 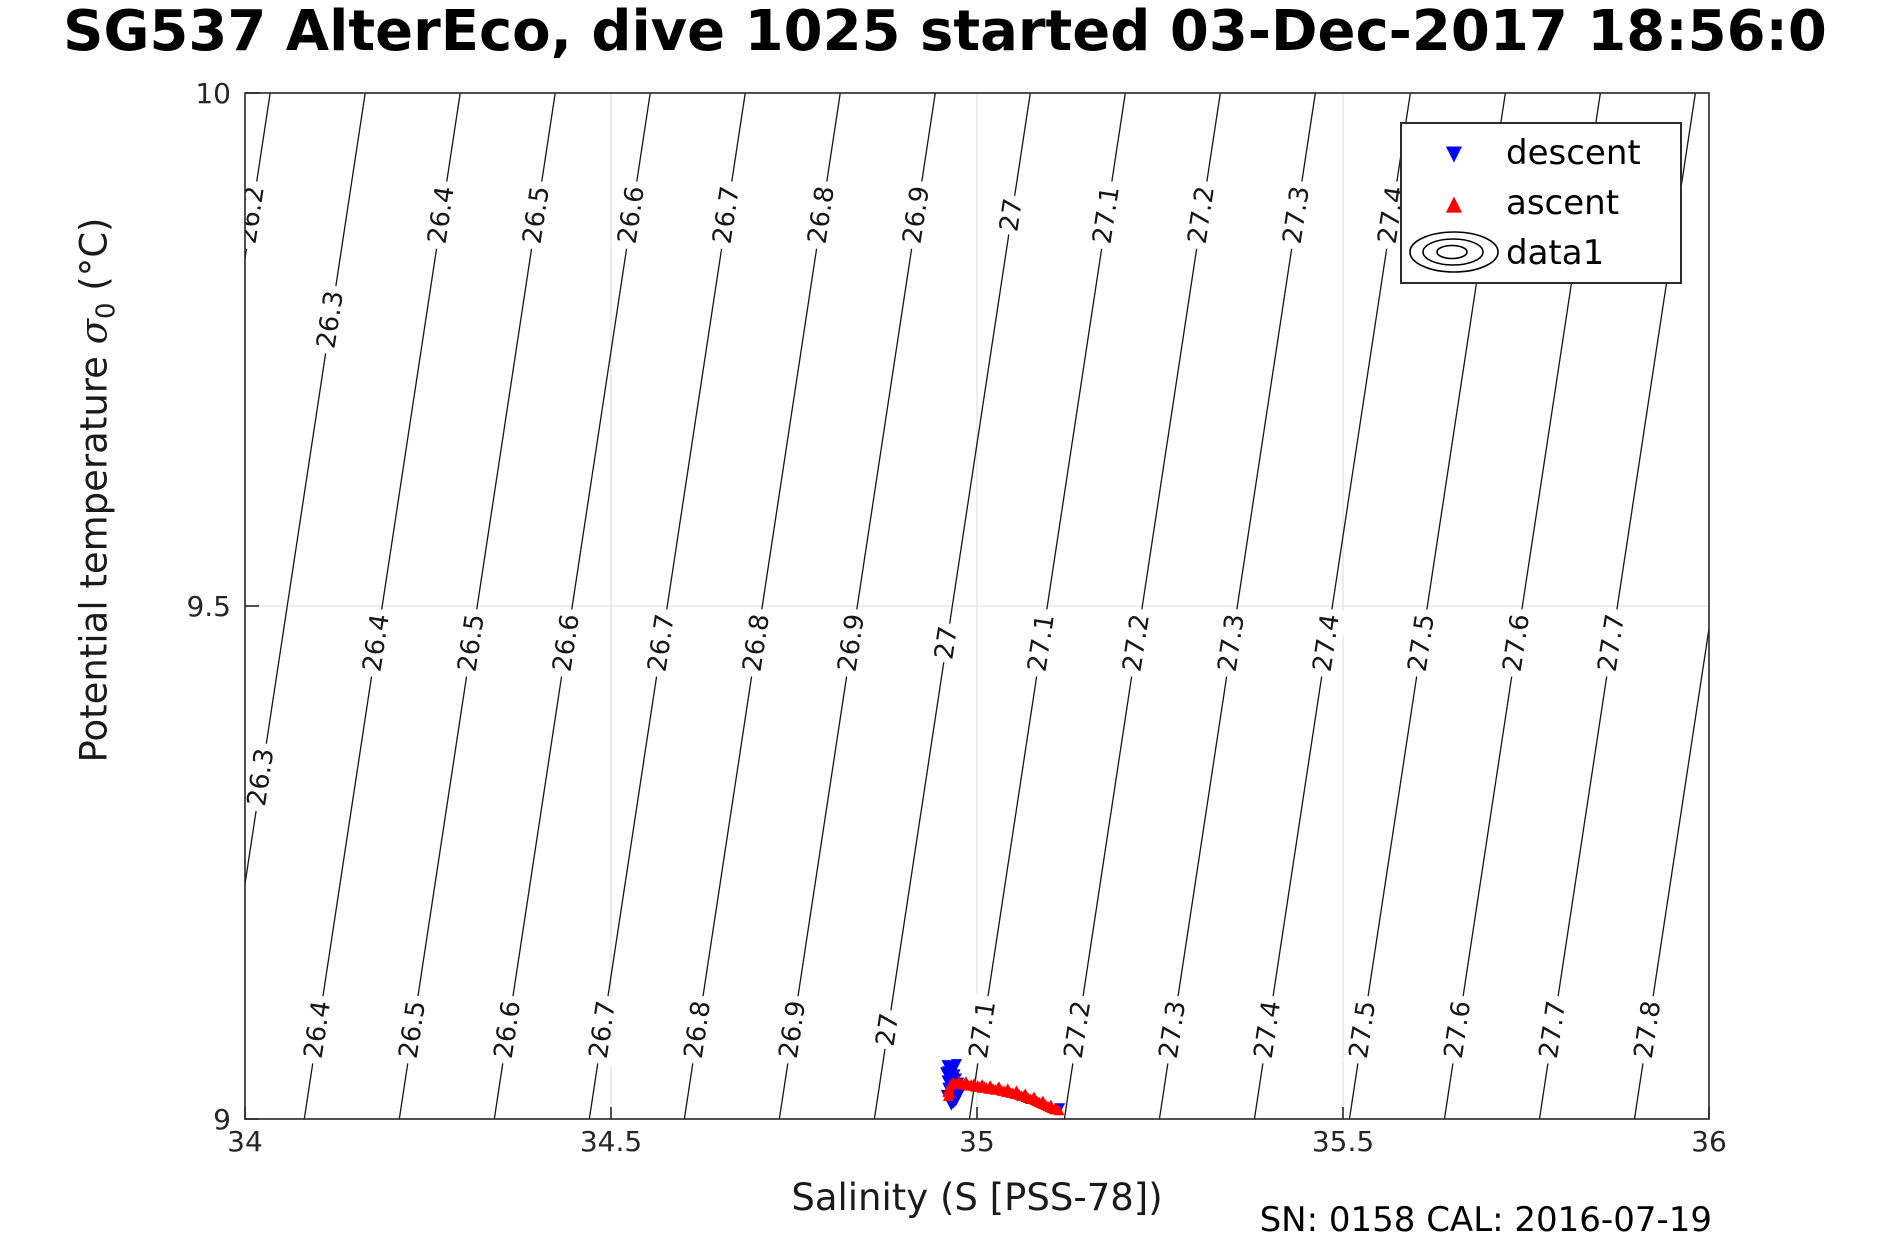 What do you see at coordinates (602, 1029) in the screenshot?
I see `contour-label: 26.7` at bounding box center [602, 1029].